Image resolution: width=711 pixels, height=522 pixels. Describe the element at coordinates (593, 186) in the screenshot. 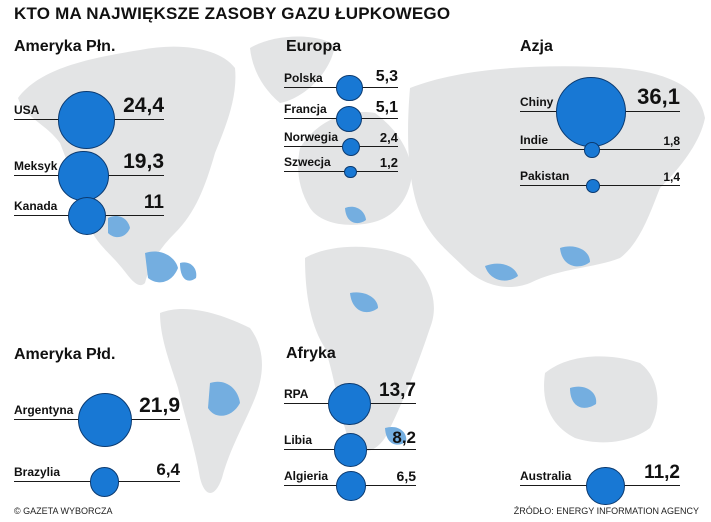

I see `bubble-pakistan` at that location.